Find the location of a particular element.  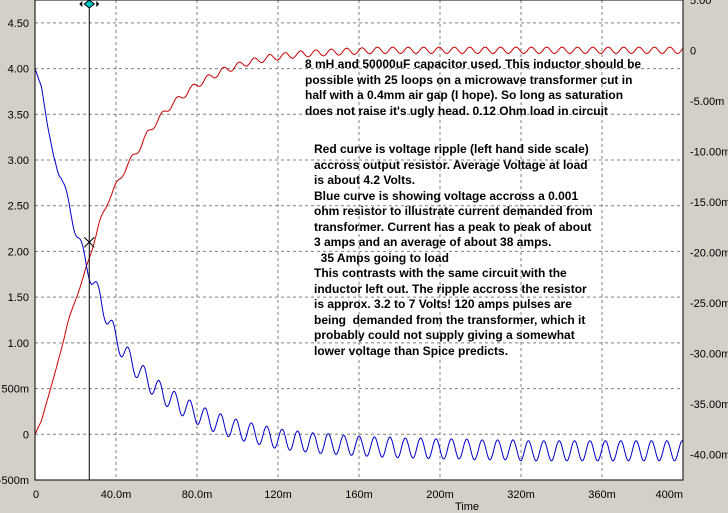

measurement-cursor is located at coordinates (89, 240).